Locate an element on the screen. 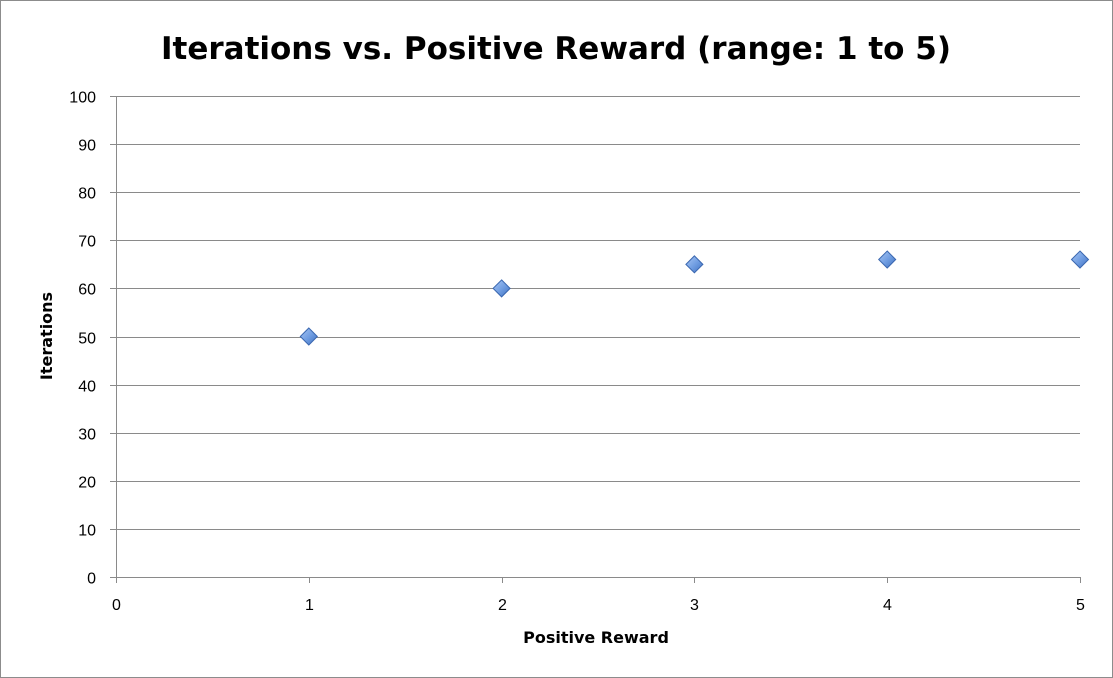 The width and height of the screenshot is (1113, 678). y-tick-label: 40 is located at coordinates (87, 387).